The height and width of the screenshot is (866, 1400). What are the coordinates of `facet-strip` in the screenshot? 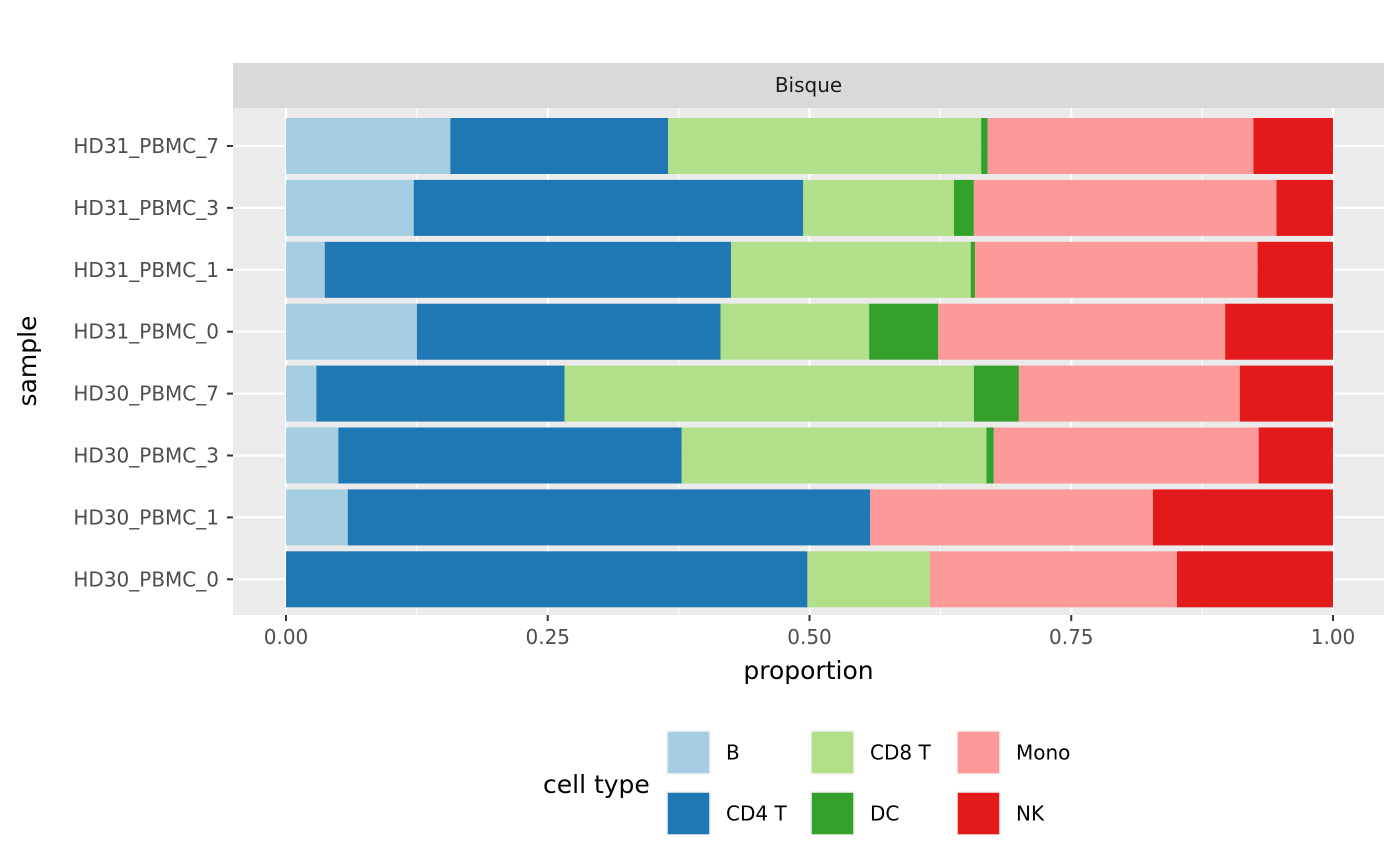 It's located at (808, 85).